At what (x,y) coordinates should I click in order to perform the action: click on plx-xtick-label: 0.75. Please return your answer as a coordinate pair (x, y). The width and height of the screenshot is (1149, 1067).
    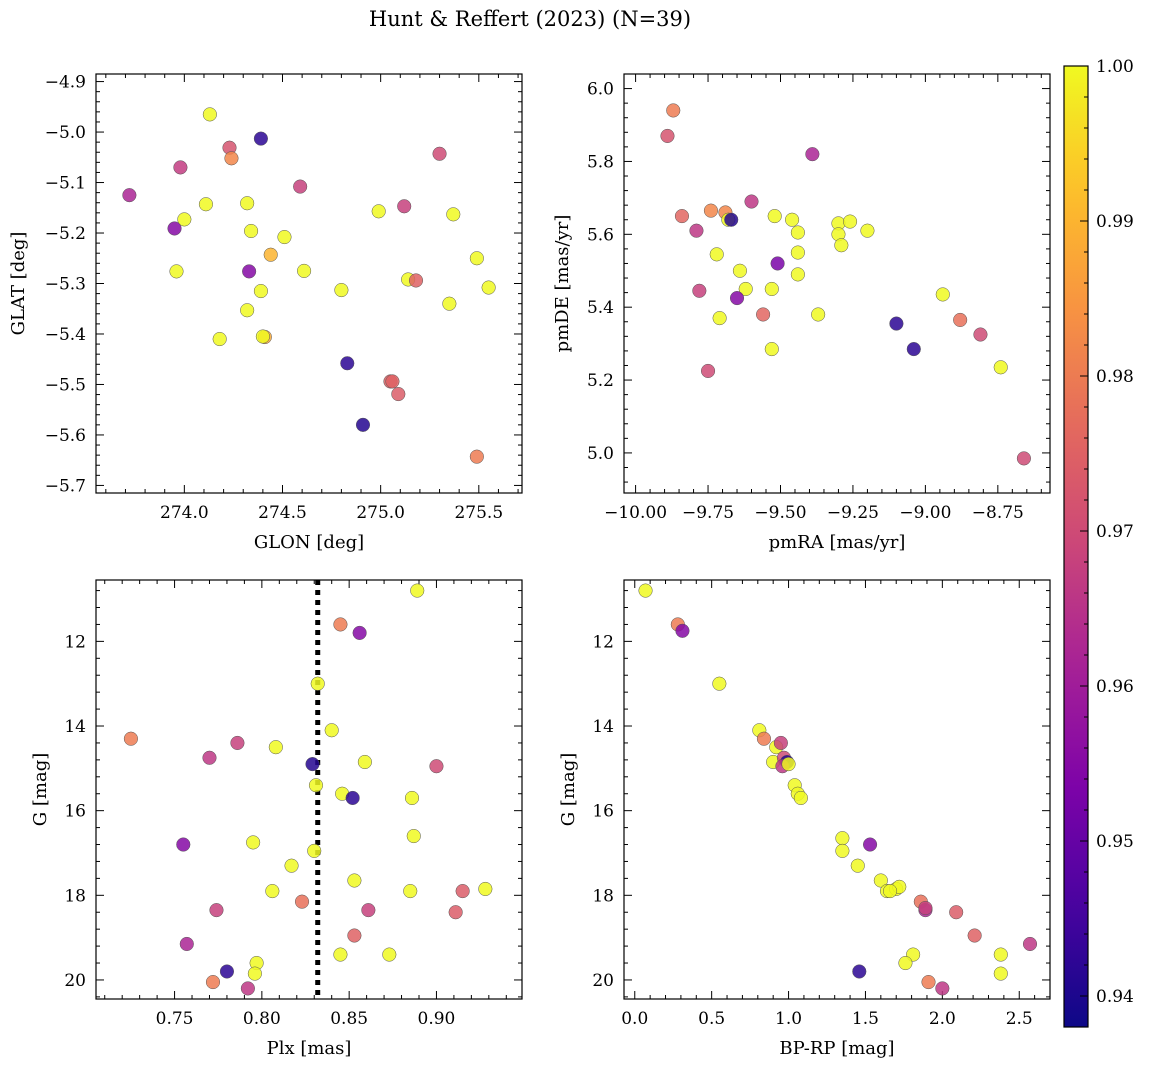
    Looking at the image, I should click on (175, 1019).